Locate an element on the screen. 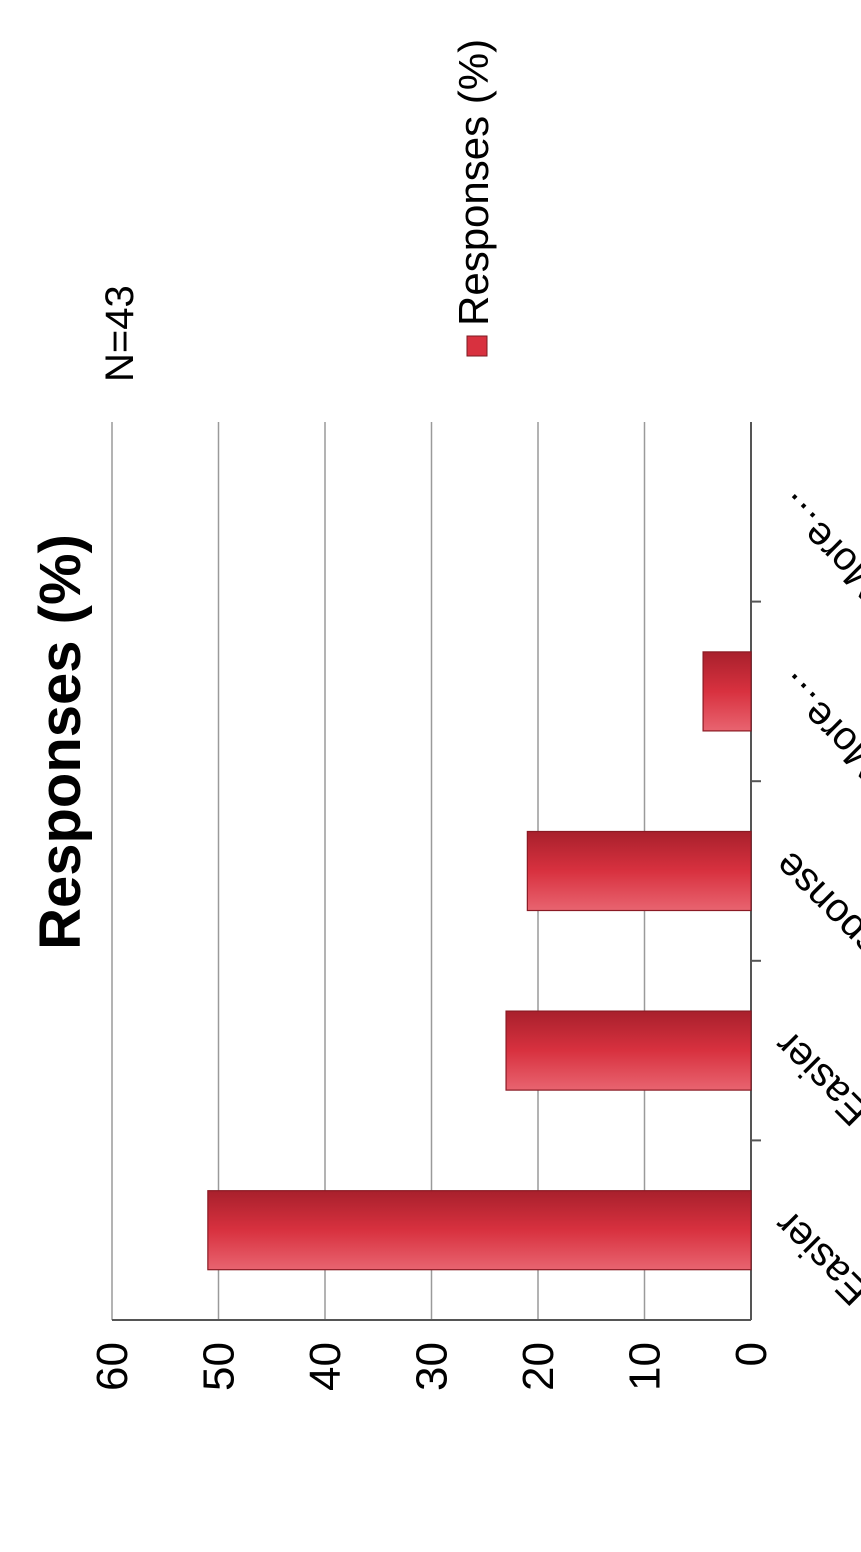  y-tick-label: 0 is located at coordinates (751, 1354).